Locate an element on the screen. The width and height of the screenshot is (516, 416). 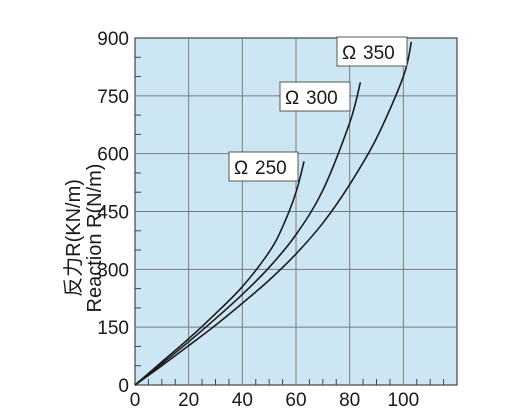
y-tick-label: 0 is located at coordinates (123, 386).